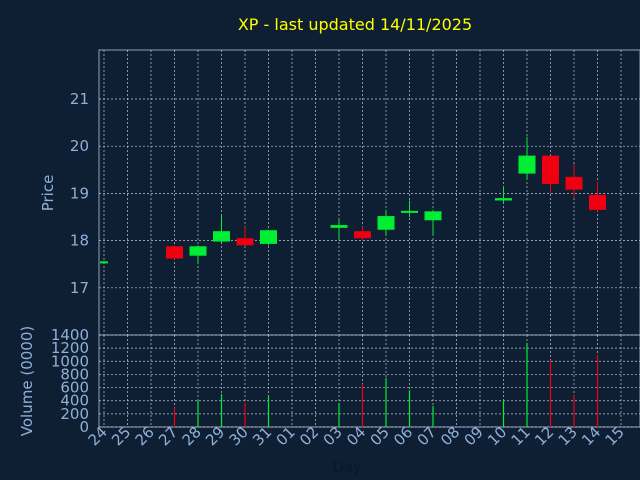  What do you see at coordinates (48, 193) in the screenshot?
I see `price-axis-label: Price` at bounding box center [48, 193].